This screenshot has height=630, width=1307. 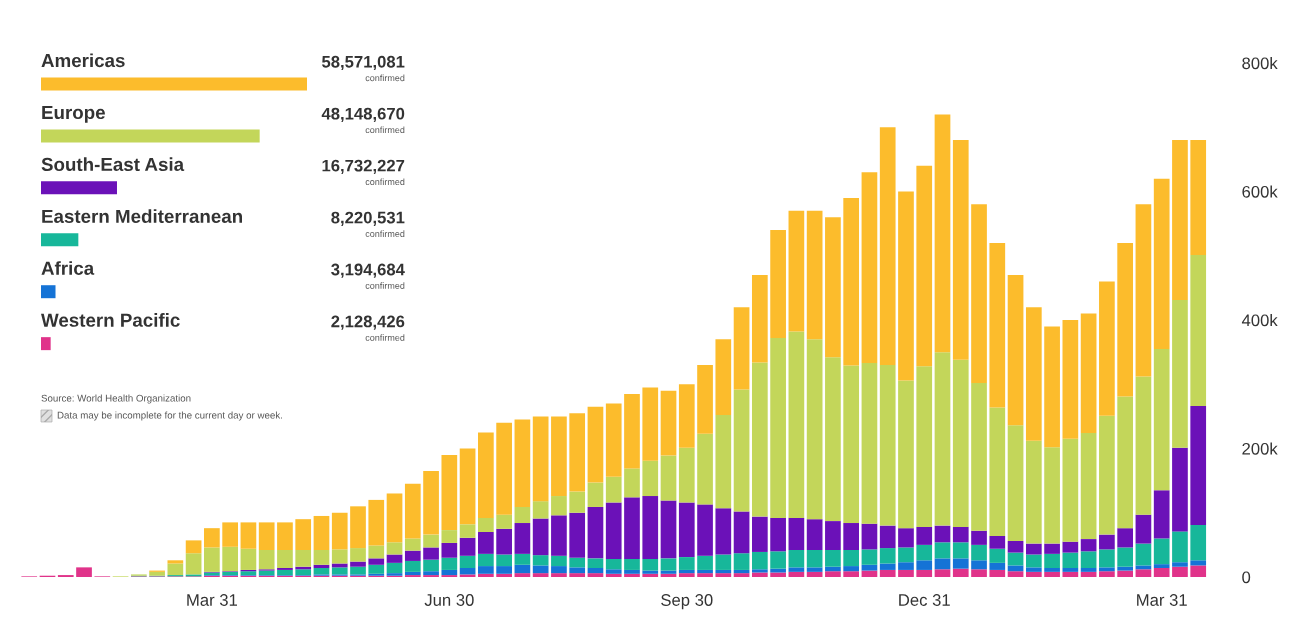 I want to click on y-tick-label: Europe, so click(x=73, y=114).